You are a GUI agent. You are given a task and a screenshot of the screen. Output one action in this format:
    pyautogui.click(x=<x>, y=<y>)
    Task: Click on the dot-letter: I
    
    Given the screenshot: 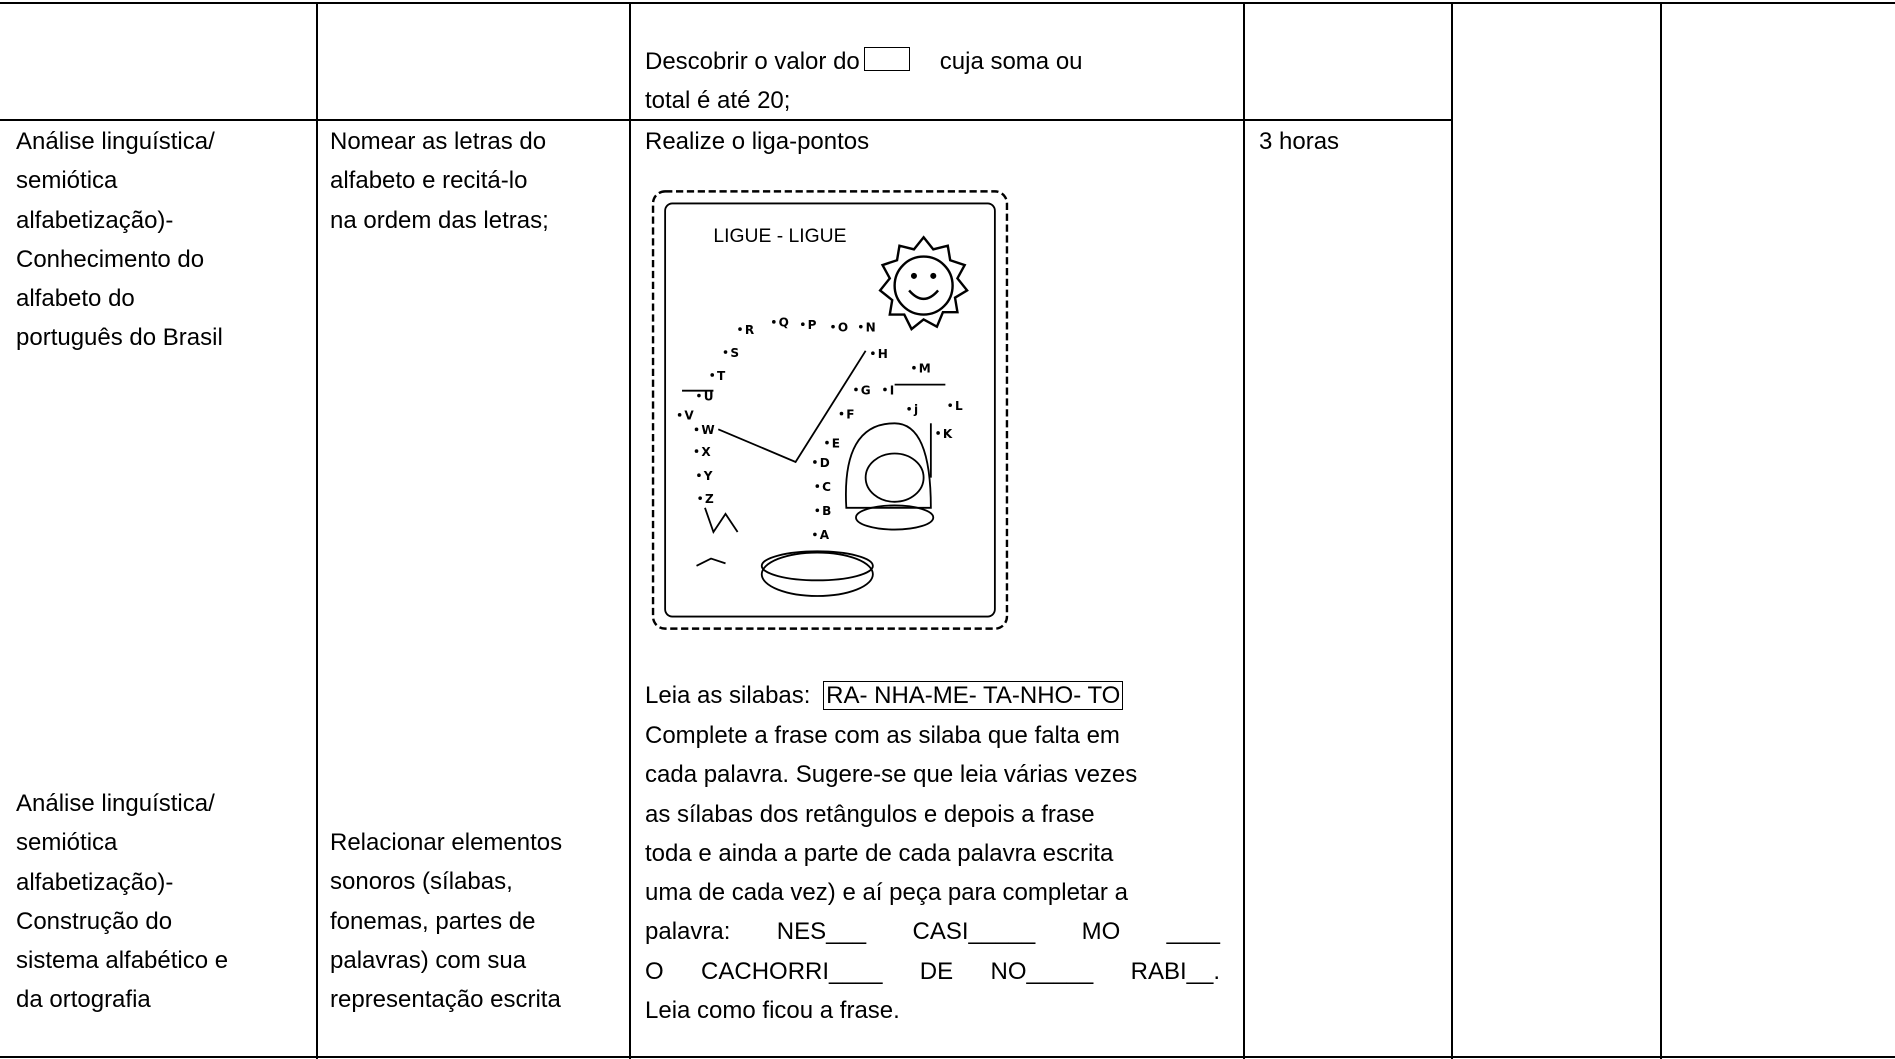 What is the action you would take?
    pyautogui.click(x=892, y=390)
    